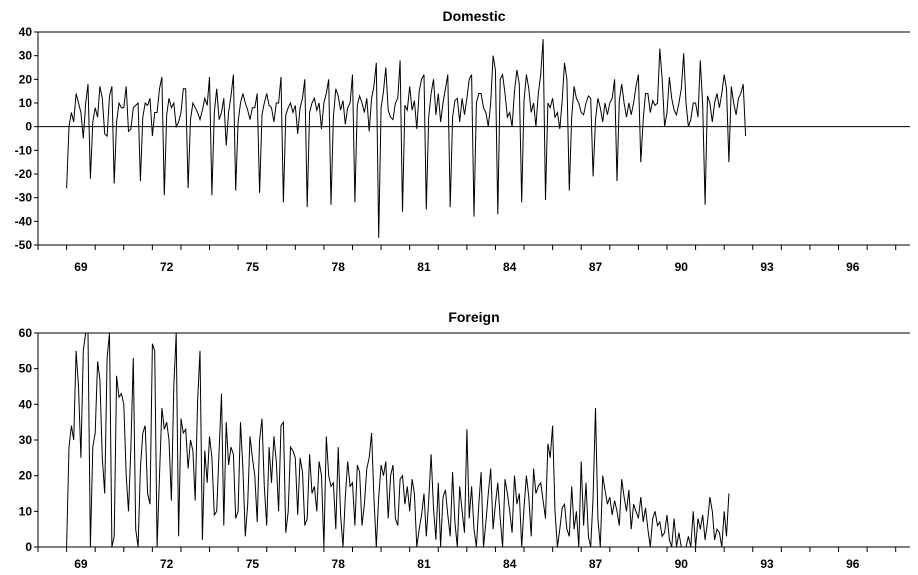 This screenshot has height=575, width=918. I want to click on chart-title: Foreign, so click(473, 317).